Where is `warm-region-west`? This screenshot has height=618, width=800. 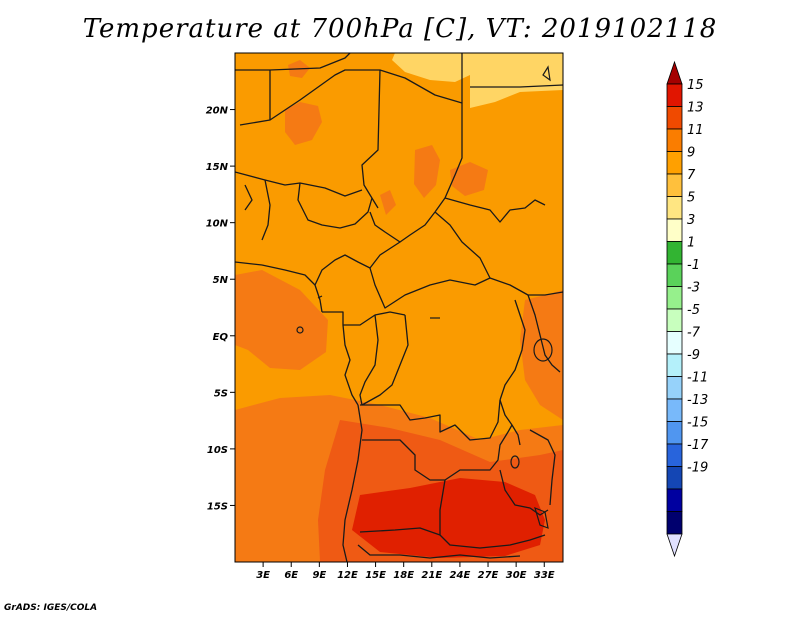 warm-region-west is located at coordinates (281, 320).